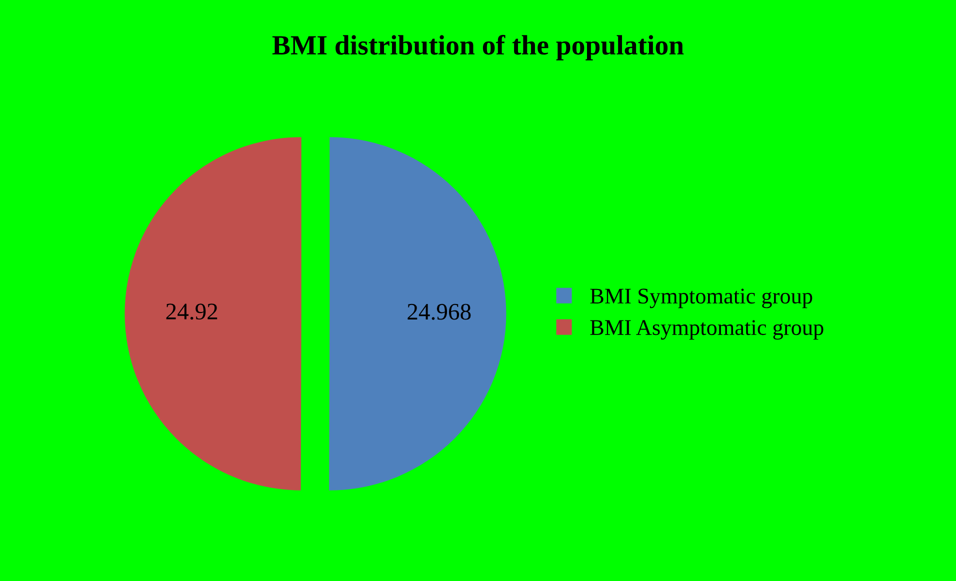 The width and height of the screenshot is (956, 581). What do you see at coordinates (707, 330) in the screenshot?
I see `legend-label: BMI Asymptomatic group` at bounding box center [707, 330].